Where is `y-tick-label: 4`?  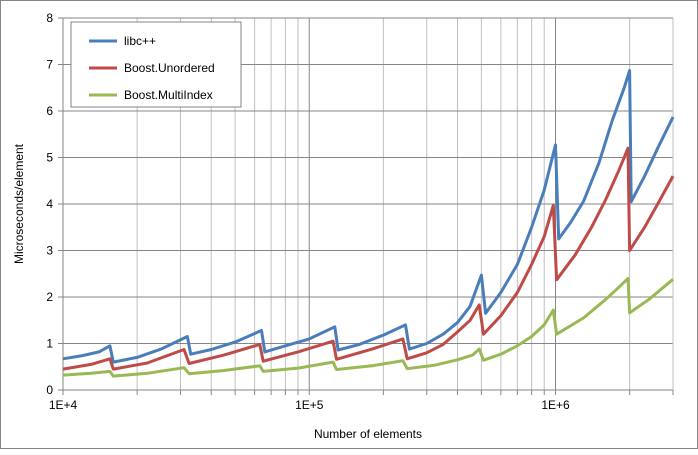
y-tick-label: 4 is located at coordinates (49, 204).